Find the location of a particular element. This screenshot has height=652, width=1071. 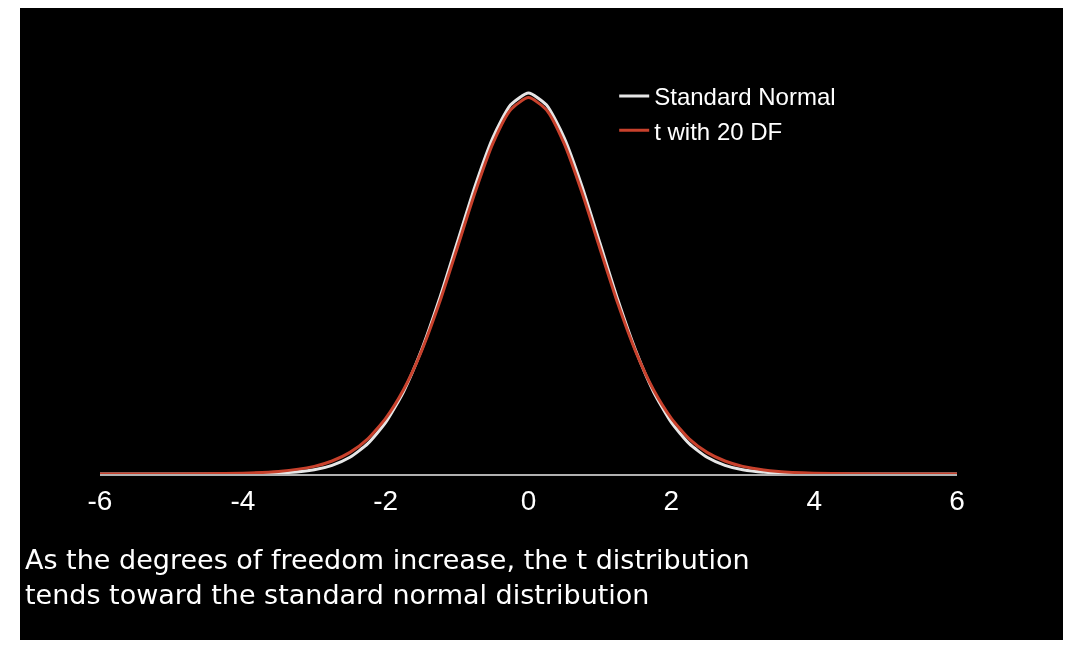

x-tick-label: -2 is located at coordinates (386, 500).